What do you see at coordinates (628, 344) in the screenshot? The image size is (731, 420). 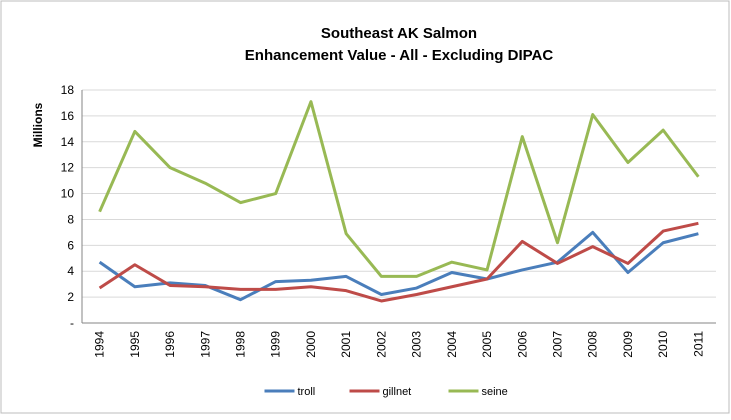 I see `x-tick-label: 2009` at bounding box center [628, 344].